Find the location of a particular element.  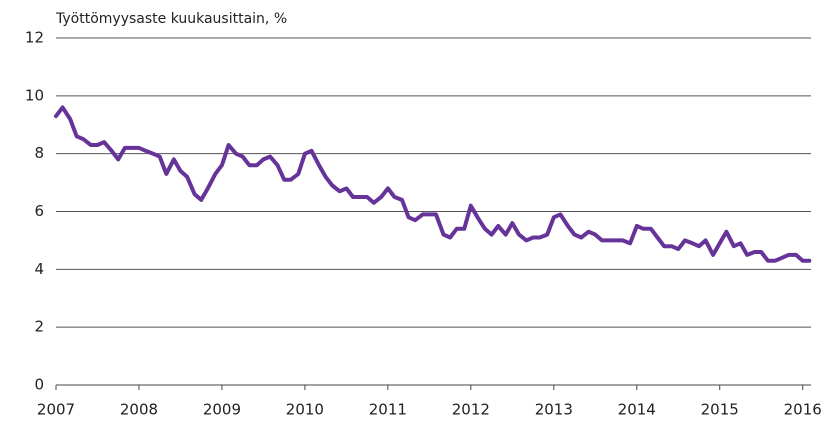

x-tick-label: 2013 is located at coordinates (554, 410).